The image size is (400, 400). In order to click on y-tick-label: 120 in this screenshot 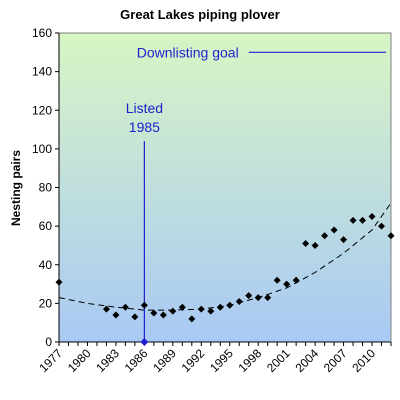, I will do `click(42, 110)`.